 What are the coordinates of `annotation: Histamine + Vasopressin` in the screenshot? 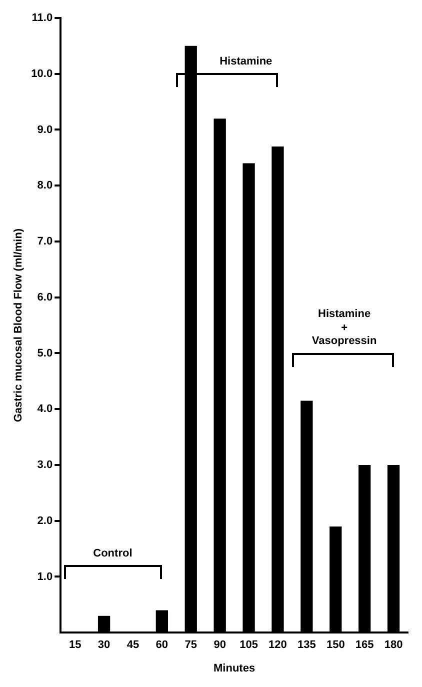 It's located at (344, 328).